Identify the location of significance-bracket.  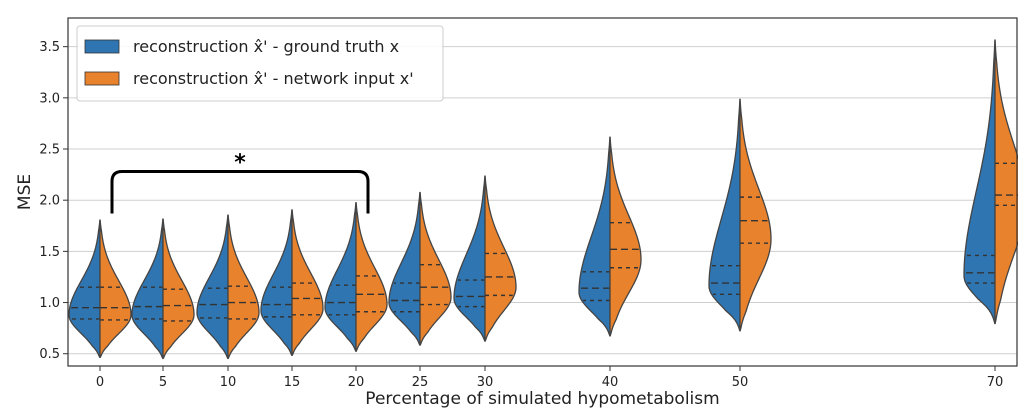
(240, 192).